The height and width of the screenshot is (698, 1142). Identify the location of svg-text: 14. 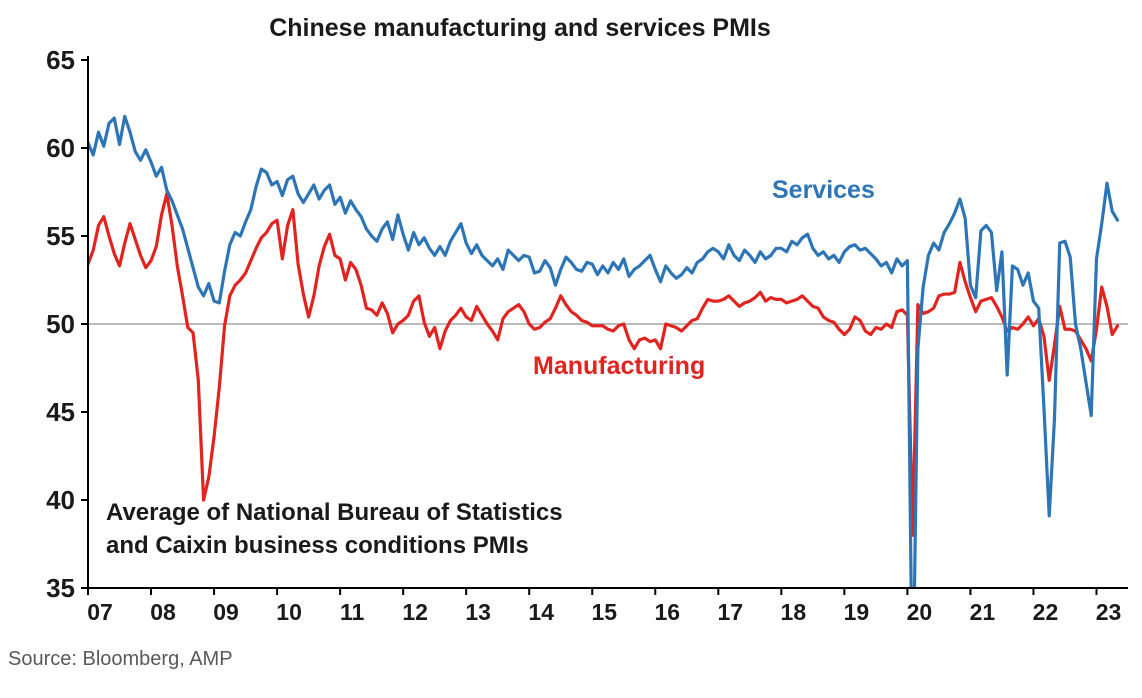
(541, 612).